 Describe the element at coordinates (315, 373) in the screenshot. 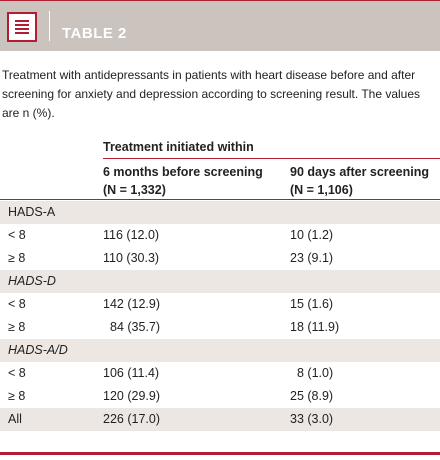

I see `cell-after: 8 (1.0)` at that location.